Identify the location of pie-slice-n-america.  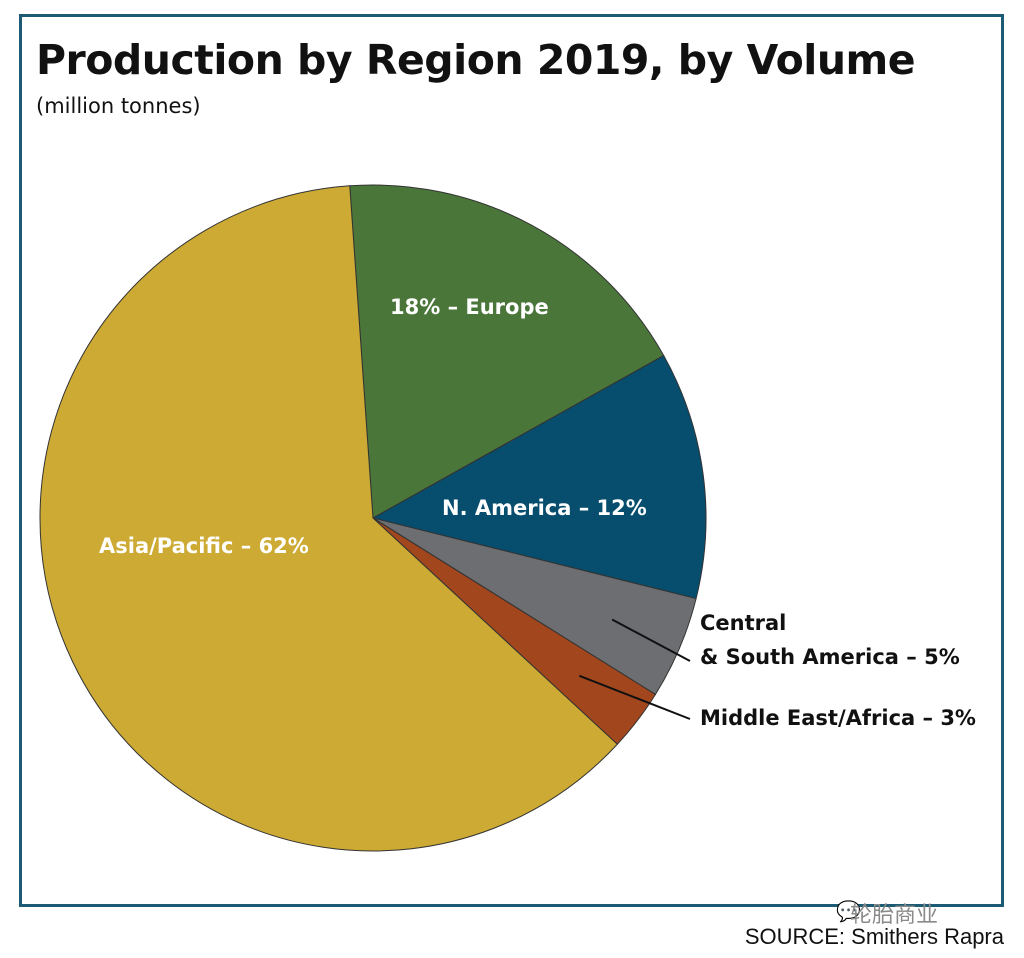
(539, 477).